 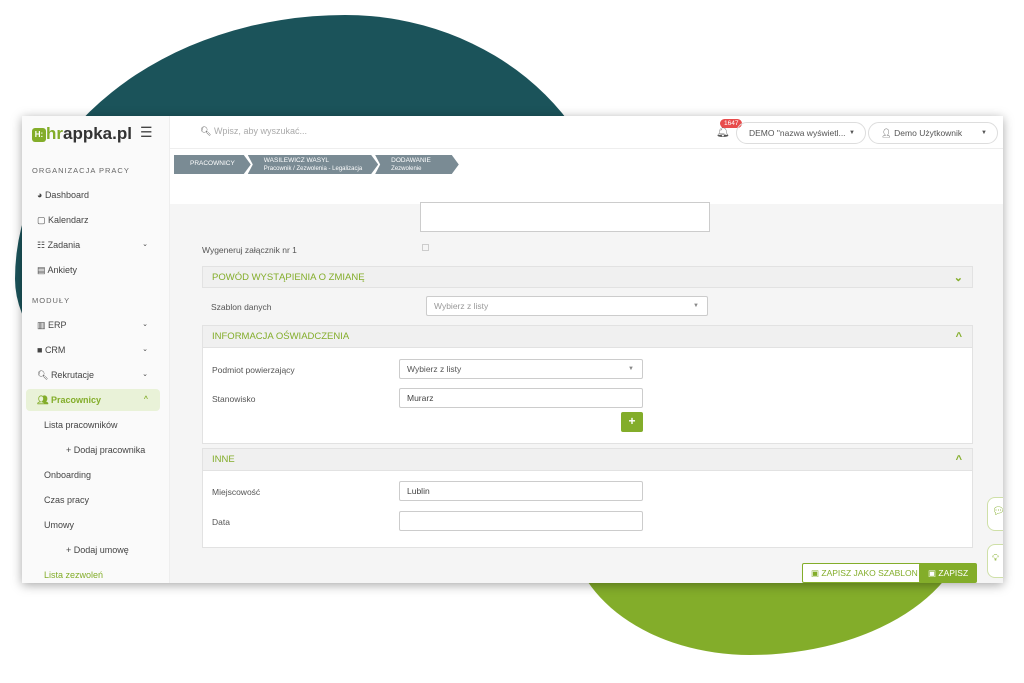 What do you see at coordinates (93, 270) in the screenshot?
I see `sidebar-item-surveys: ▤ Ankiety` at bounding box center [93, 270].